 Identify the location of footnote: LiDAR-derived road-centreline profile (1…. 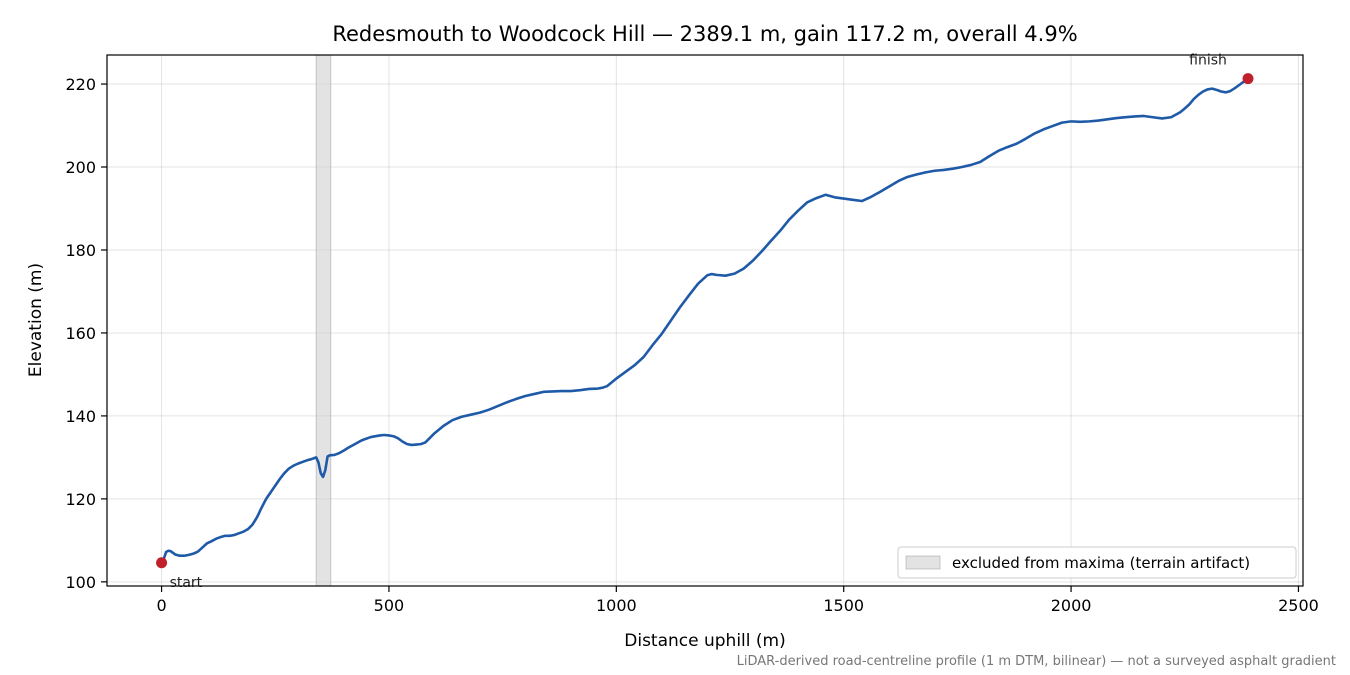
(1036, 661).